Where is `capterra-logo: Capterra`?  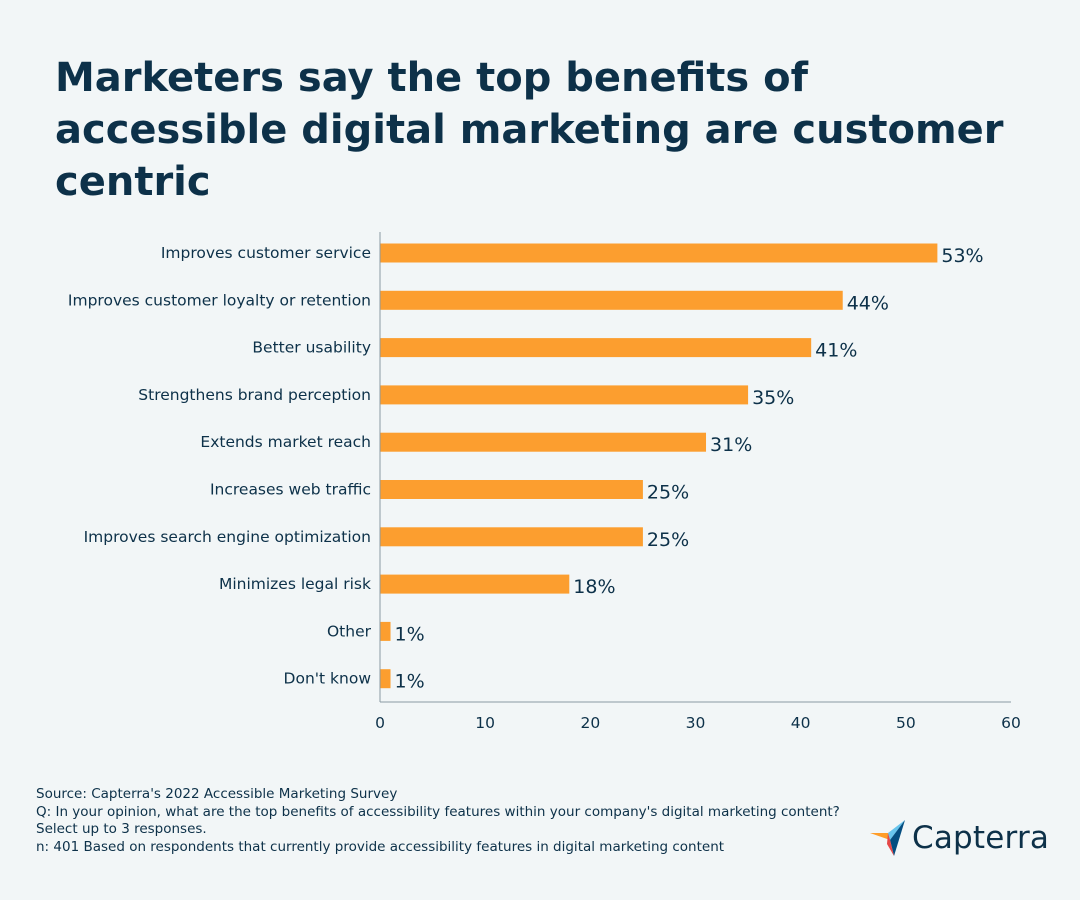 capterra-logo: Capterra is located at coordinates (959, 838).